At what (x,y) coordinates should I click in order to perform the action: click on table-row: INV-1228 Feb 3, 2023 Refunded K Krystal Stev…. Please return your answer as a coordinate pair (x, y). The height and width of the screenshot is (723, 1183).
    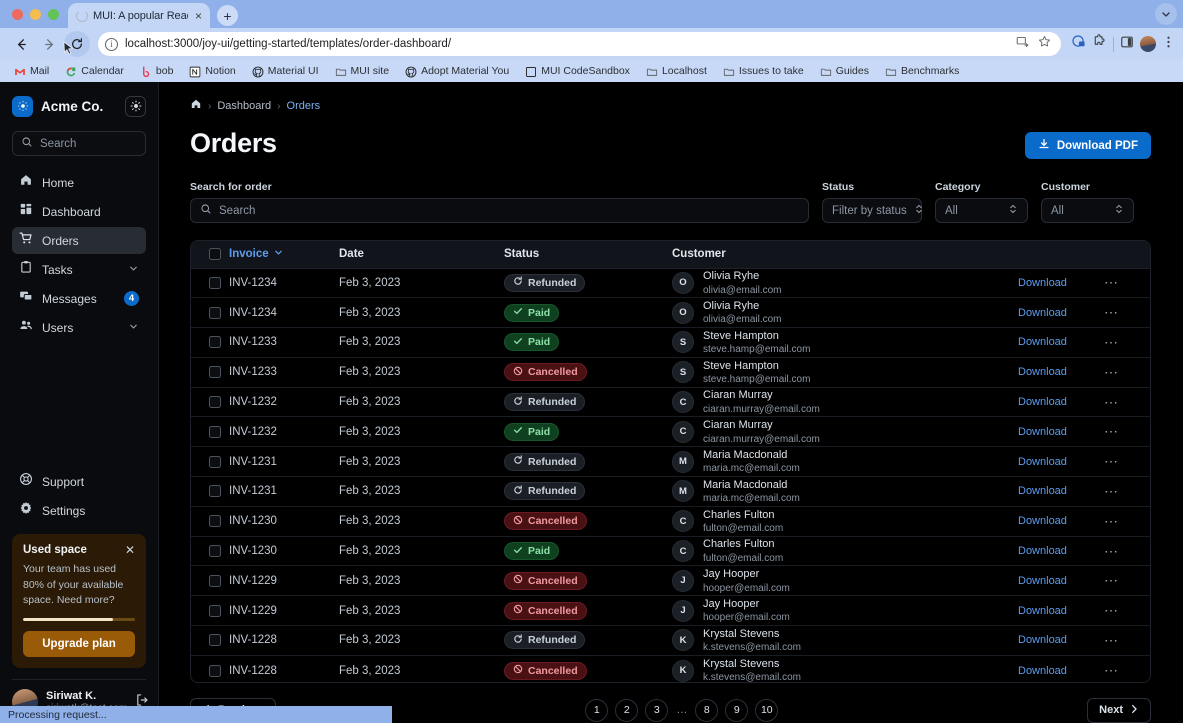
    Looking at the image, I should click on (670, 640).